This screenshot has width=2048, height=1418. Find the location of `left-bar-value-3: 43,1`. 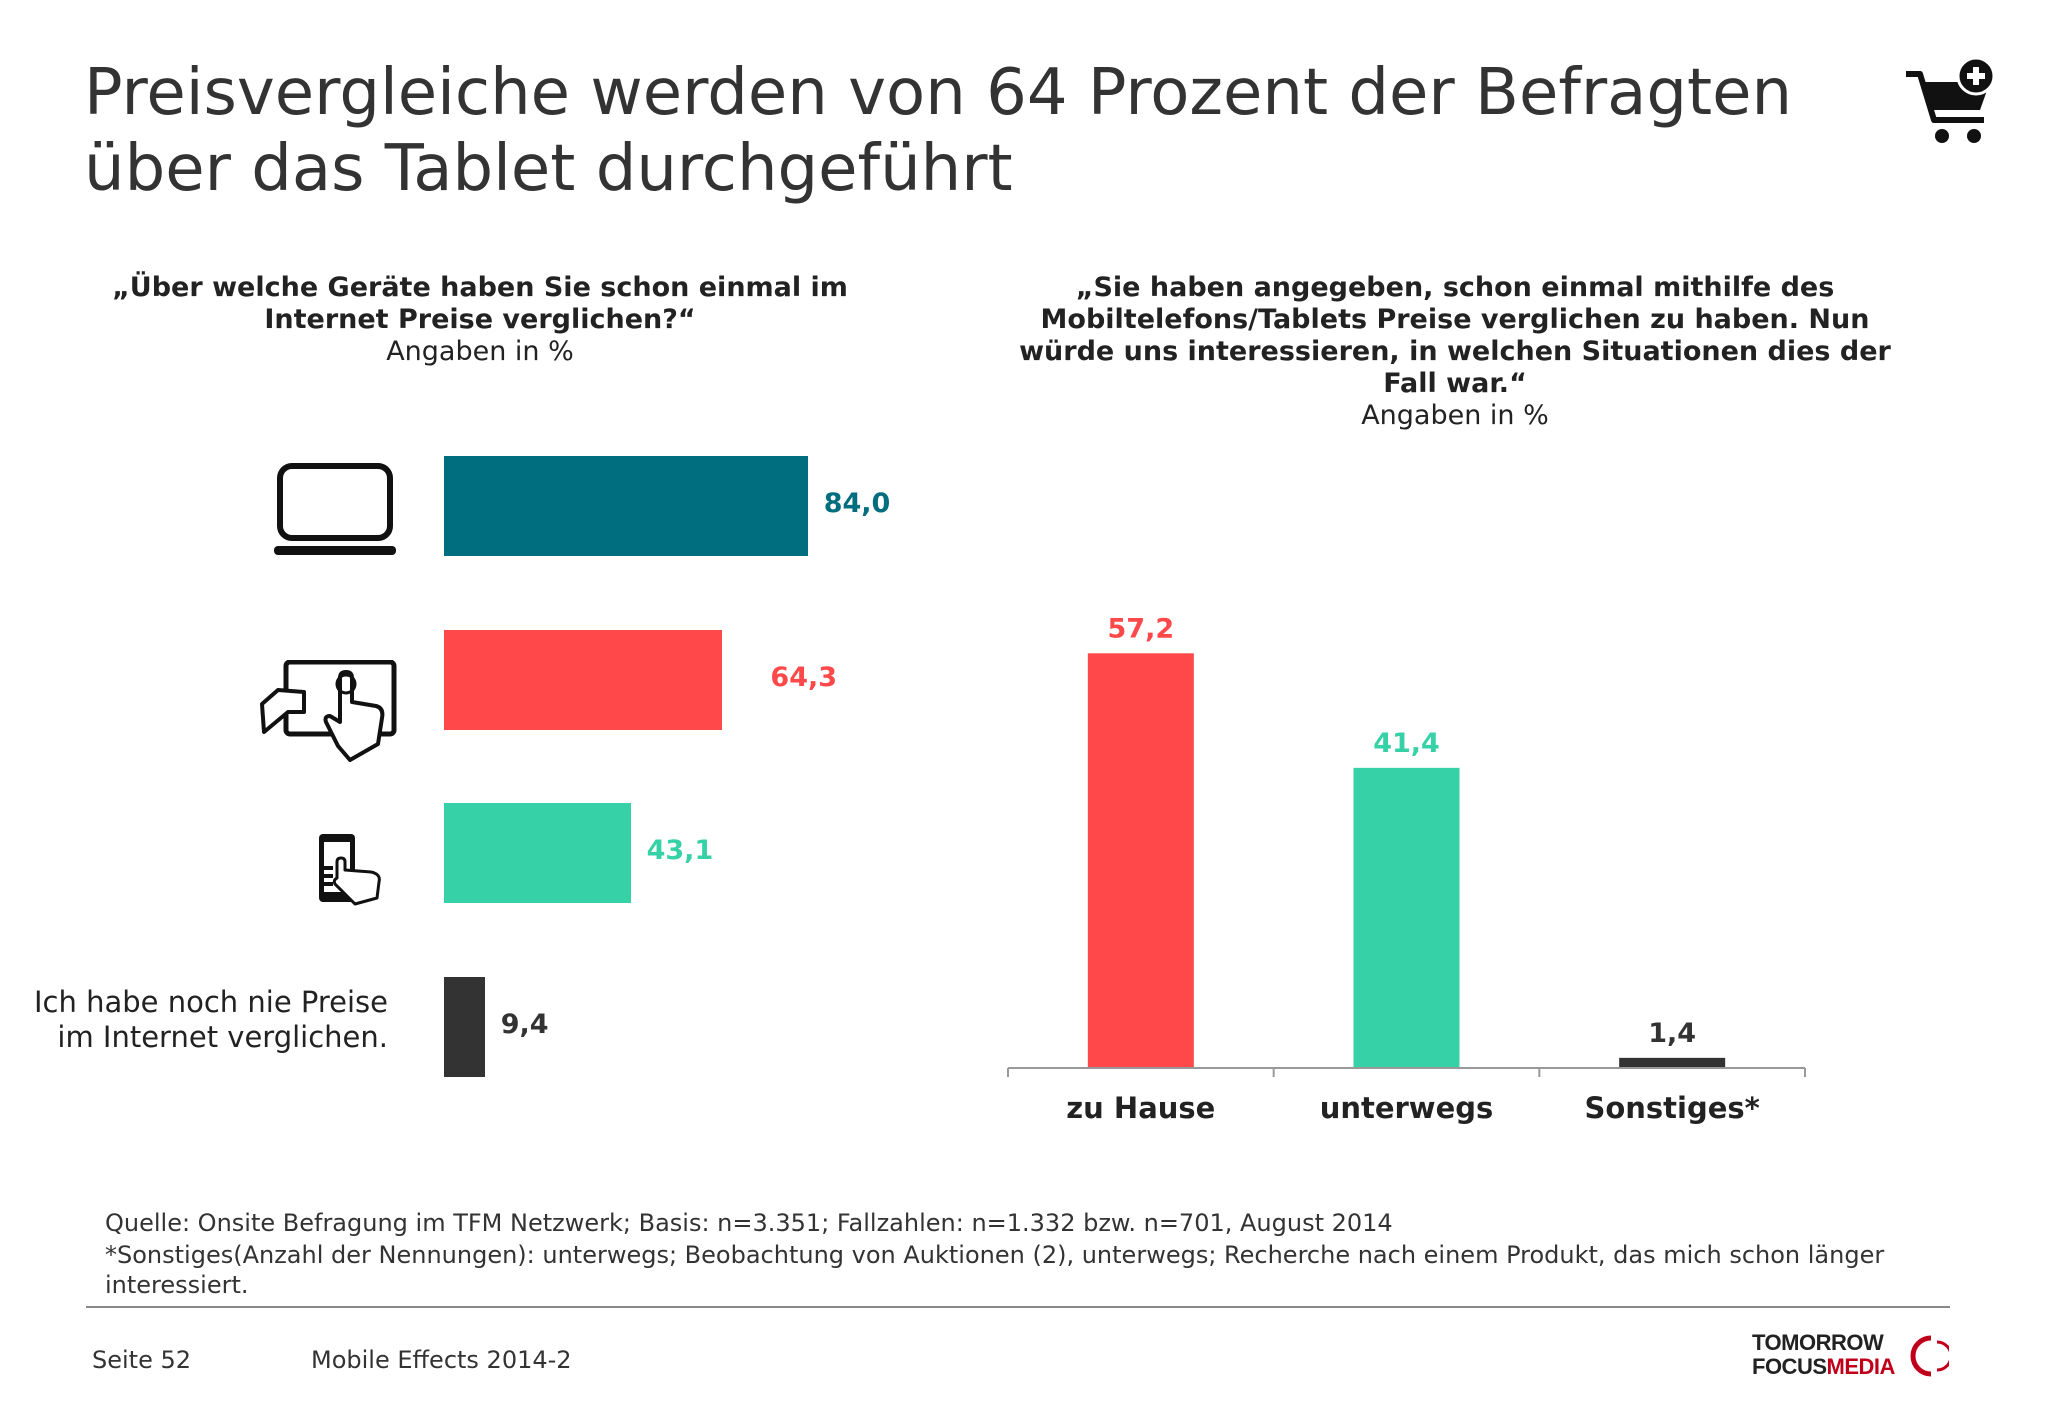

left-bar-value-3: 43,1 is located at coordinates (680, 850).